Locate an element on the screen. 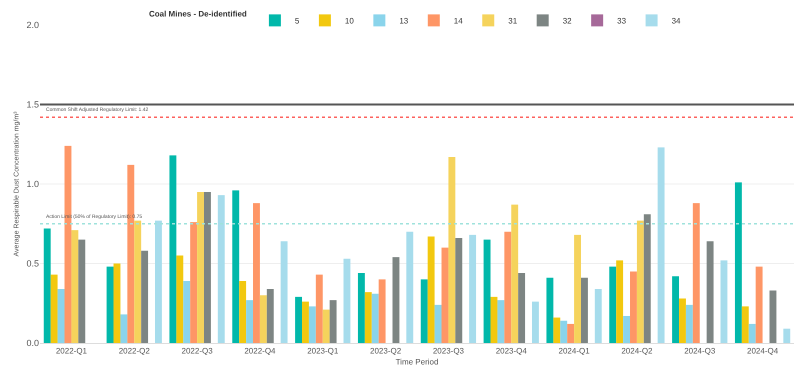 The height and width of the screenshot is (377, 800). x-tick-label: 2022-Q3 is located at coordinates (198, 351).